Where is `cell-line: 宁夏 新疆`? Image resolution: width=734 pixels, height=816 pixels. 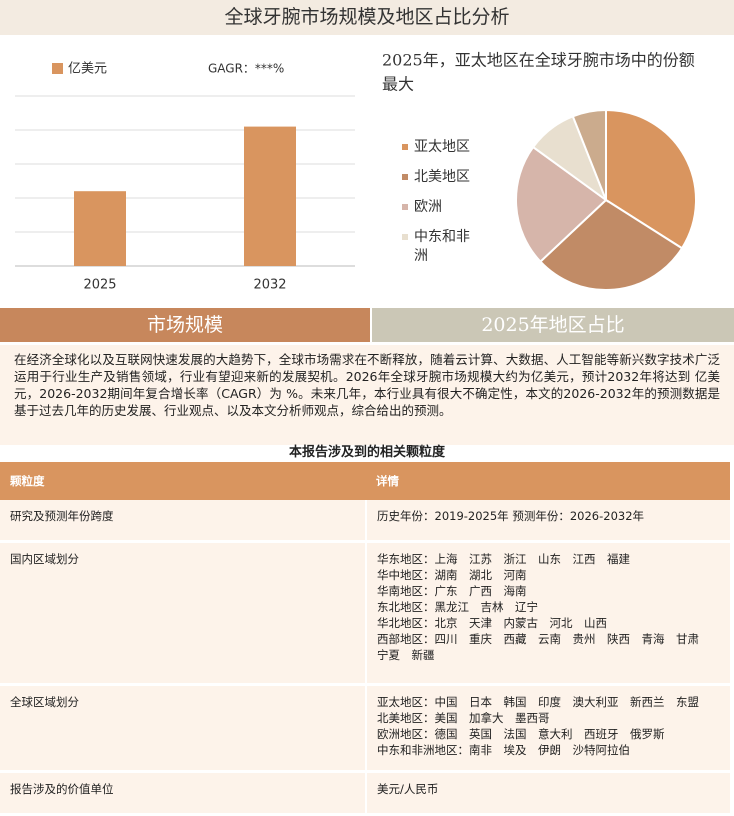 cell-line: 宁夏 新疆 is located at coordinates (406, 655).